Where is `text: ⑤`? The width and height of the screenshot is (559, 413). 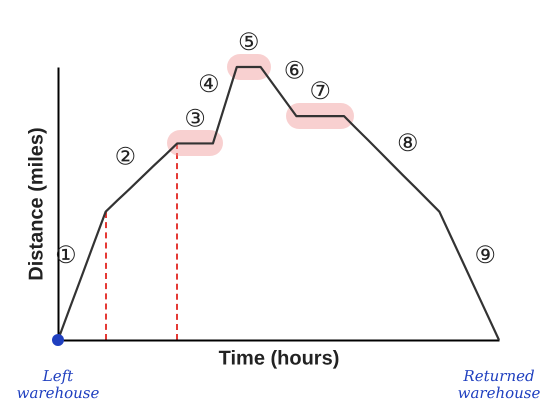
text: ⑤ is located at coordinates (249, 42).